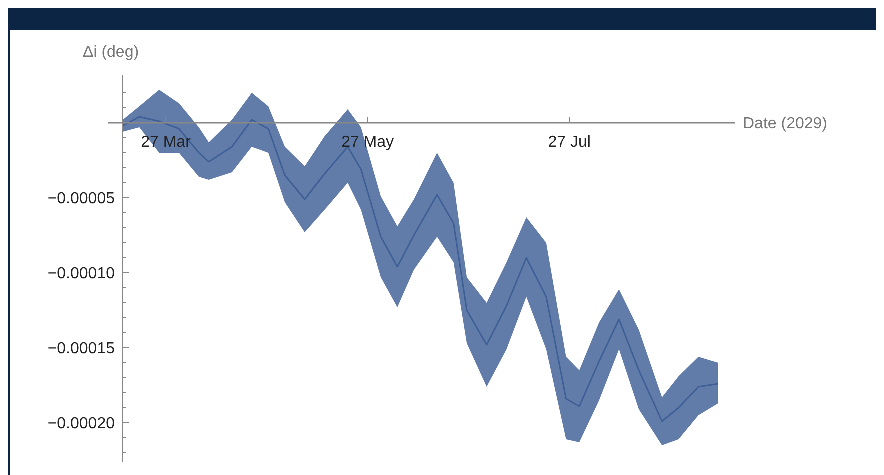 This screenshot has width=884, height=475. I want to click on x-axis-title: Date (2029), so click(785, 124).